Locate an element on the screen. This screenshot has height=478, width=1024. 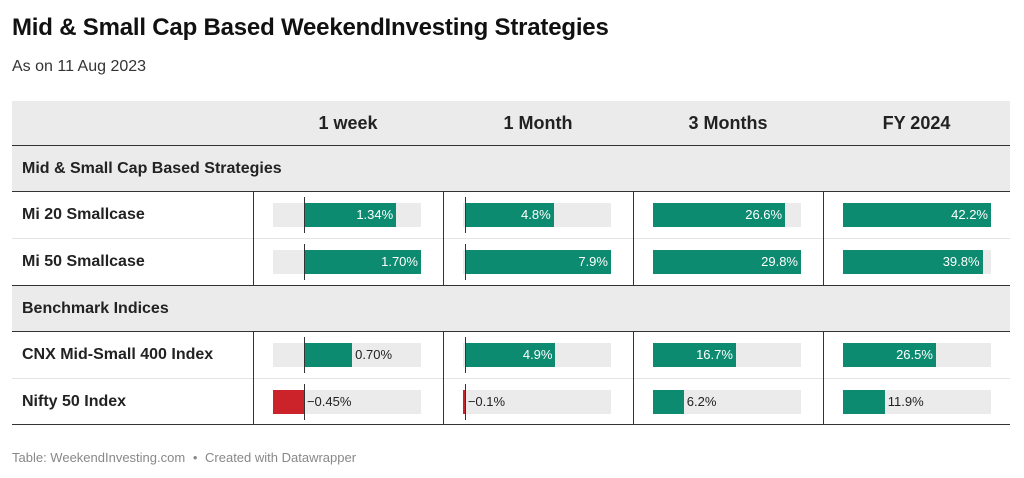
bar-cell-fy-2024: 42.2% is located at coordinates (917, 215).